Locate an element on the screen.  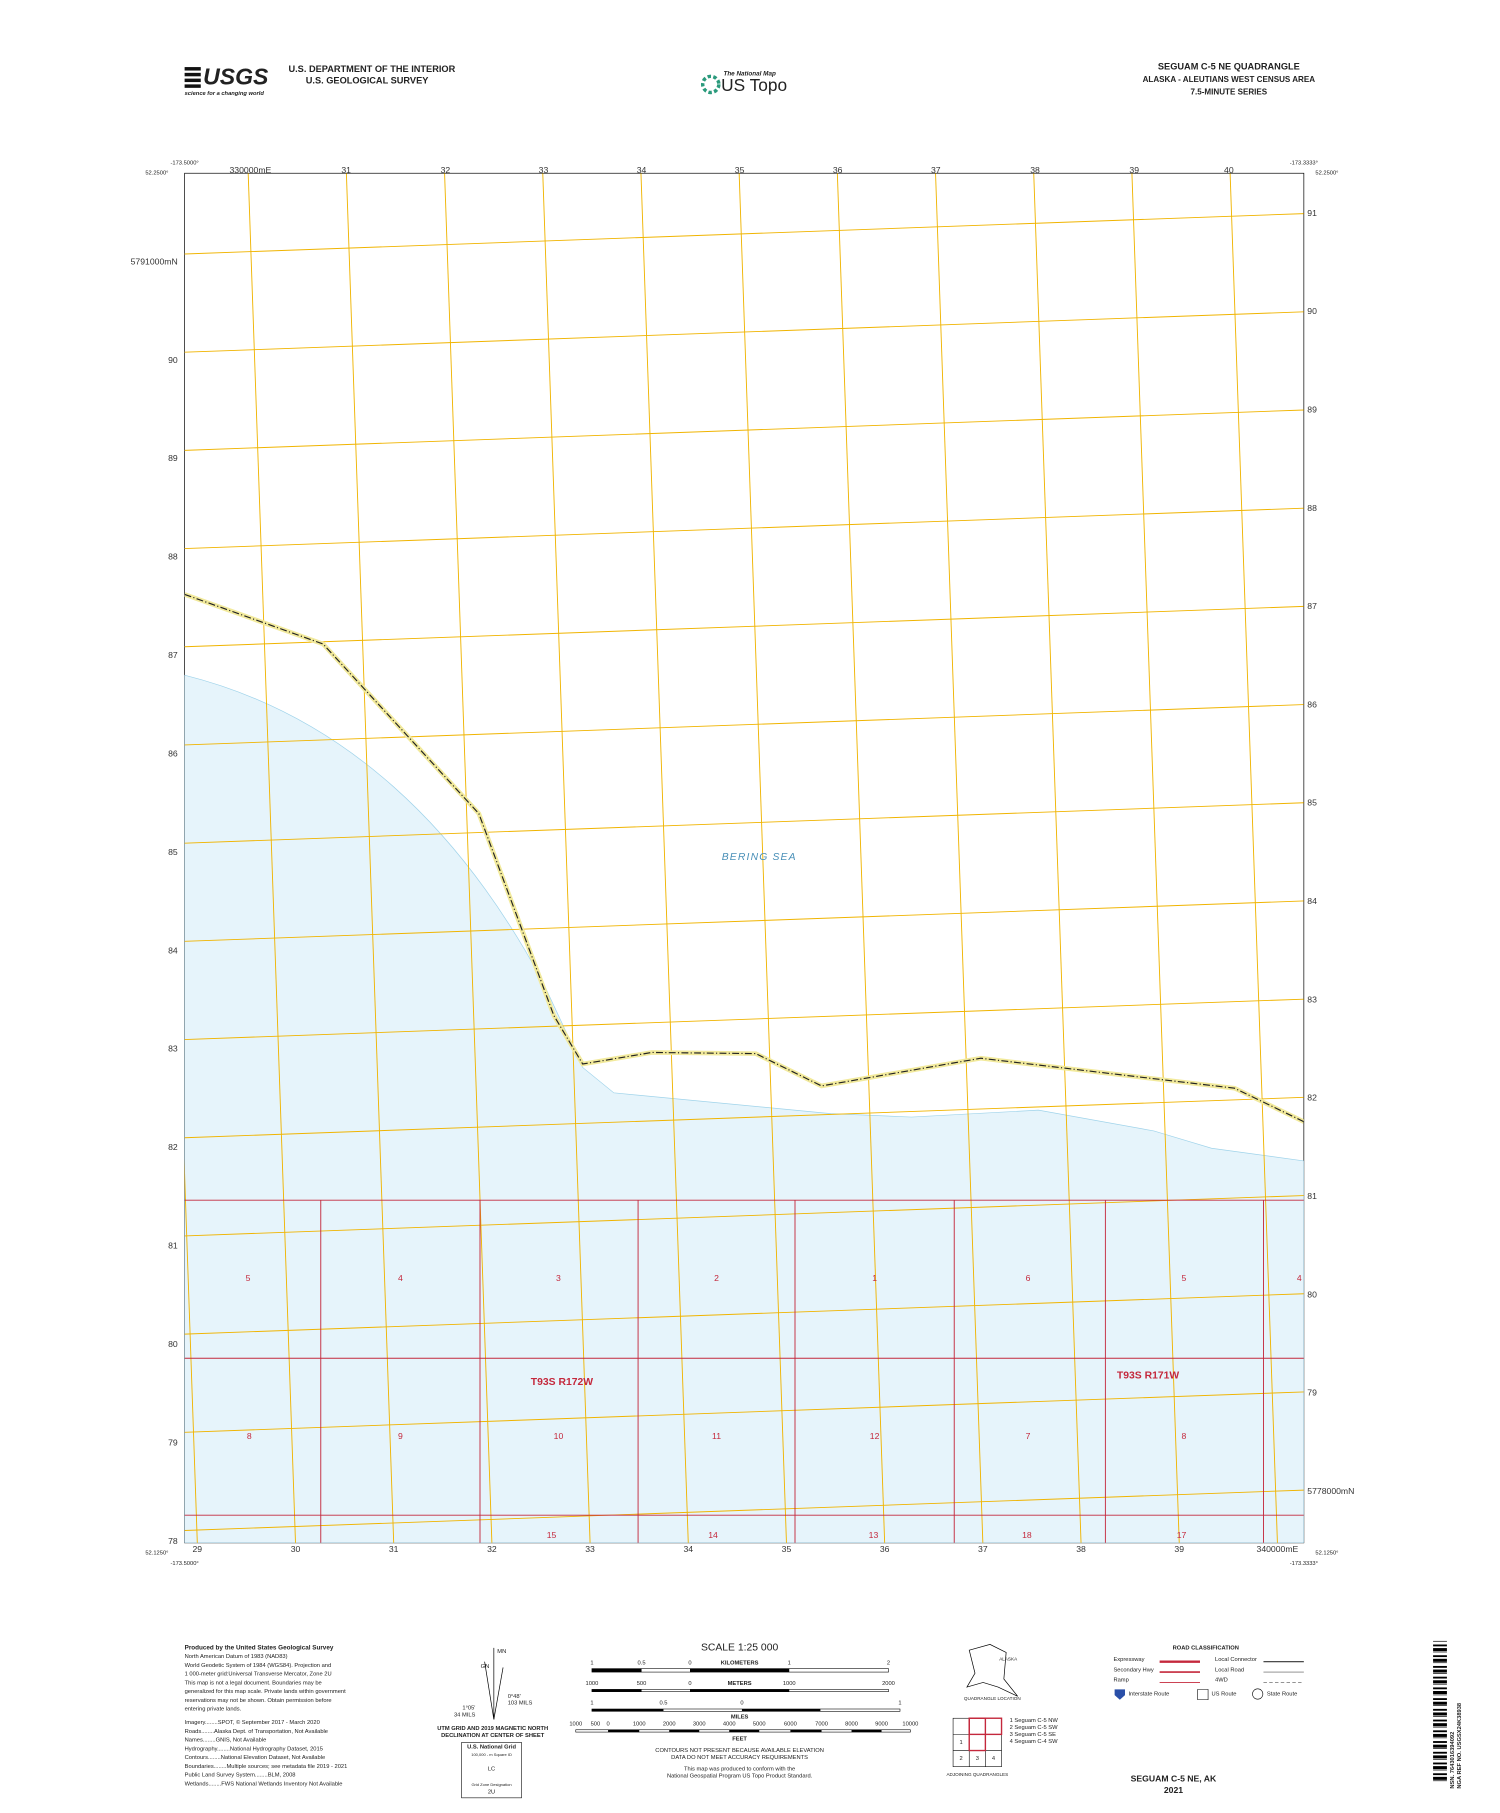
easting-label: 330000mE is located at coordinates (250, 170).